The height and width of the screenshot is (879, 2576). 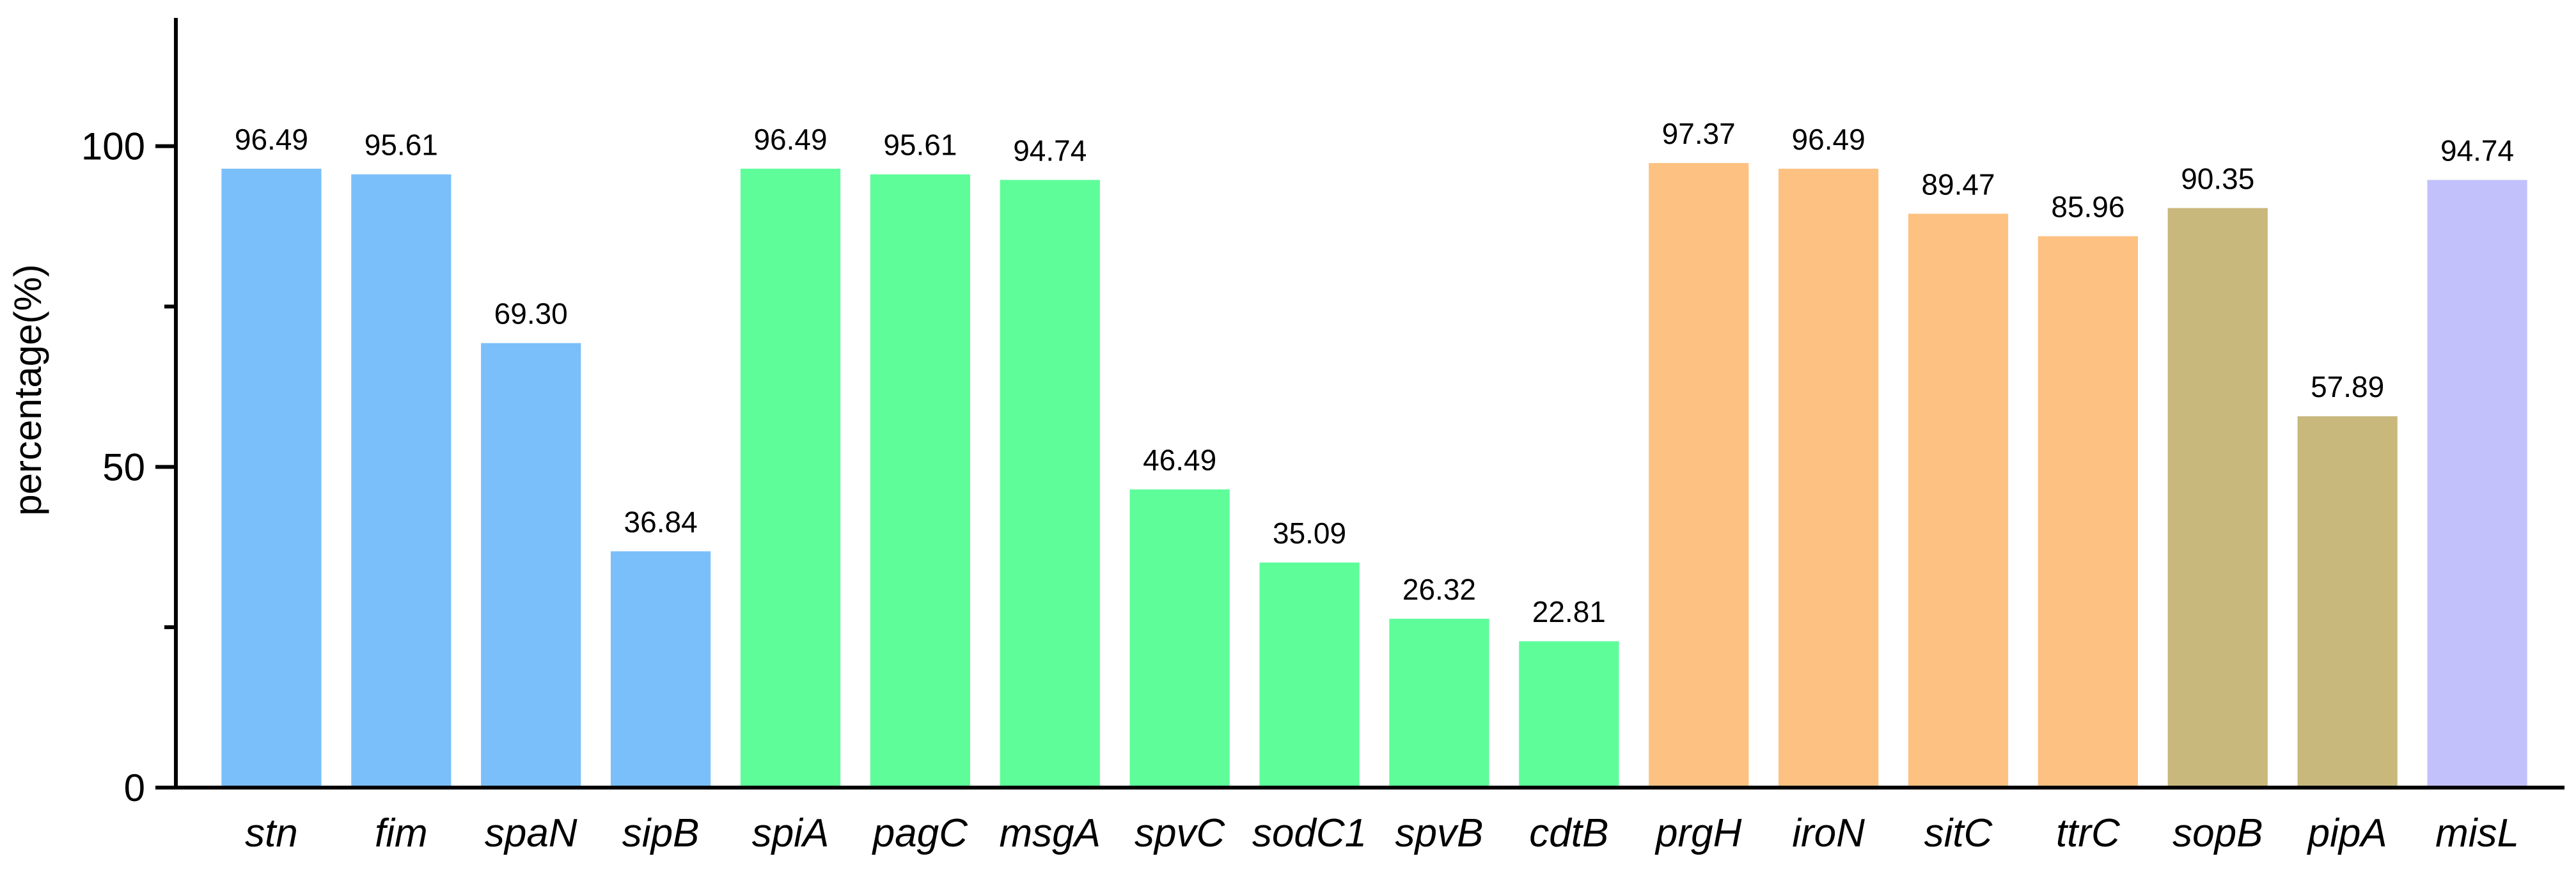 I want to click on value-label-spvC: 46.49, so click(x=1179, y=461).